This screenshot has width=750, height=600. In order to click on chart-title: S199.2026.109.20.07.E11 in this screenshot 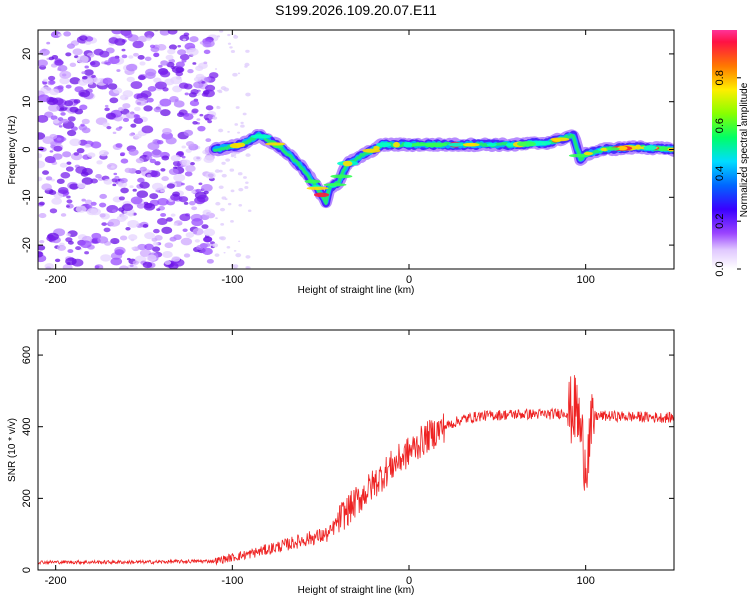, I will do `click(356, 10)`.